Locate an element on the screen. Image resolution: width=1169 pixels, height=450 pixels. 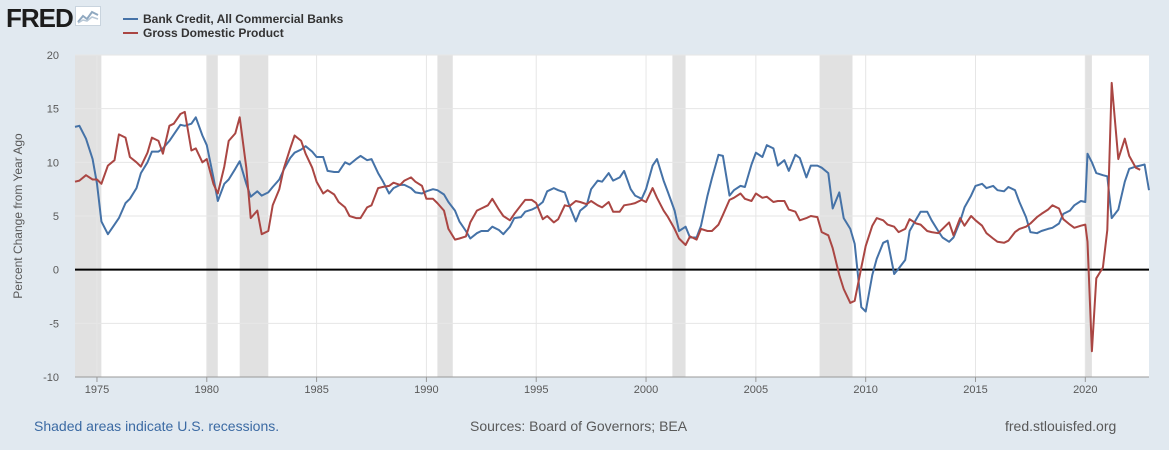
x-tick-label: 1985 is located at coordinates (316, 390).